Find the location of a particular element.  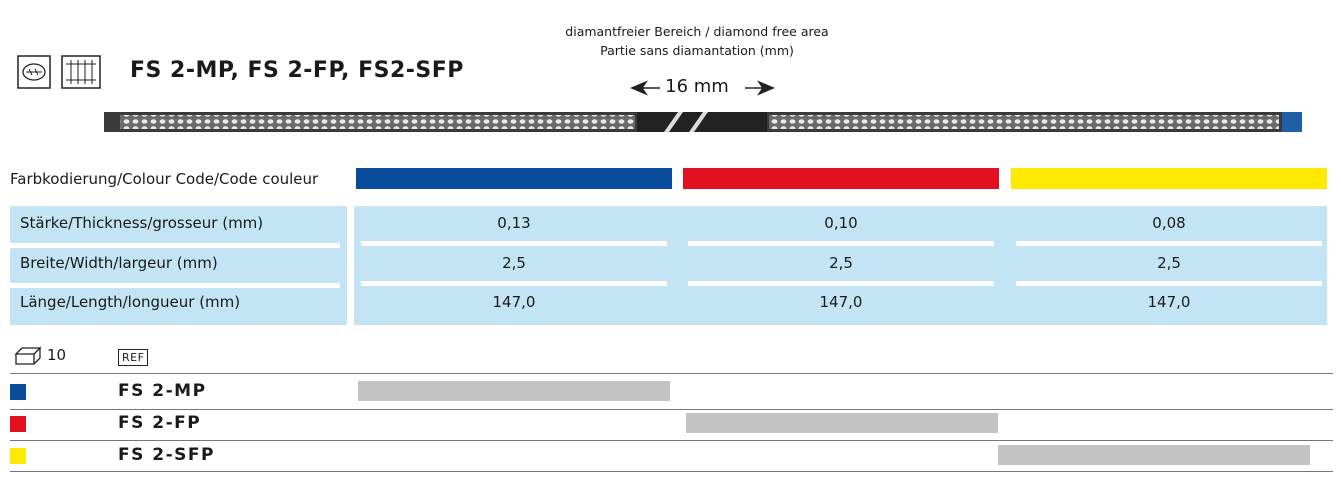

pack-quantity: 10 is located at coordinates (57, 355).